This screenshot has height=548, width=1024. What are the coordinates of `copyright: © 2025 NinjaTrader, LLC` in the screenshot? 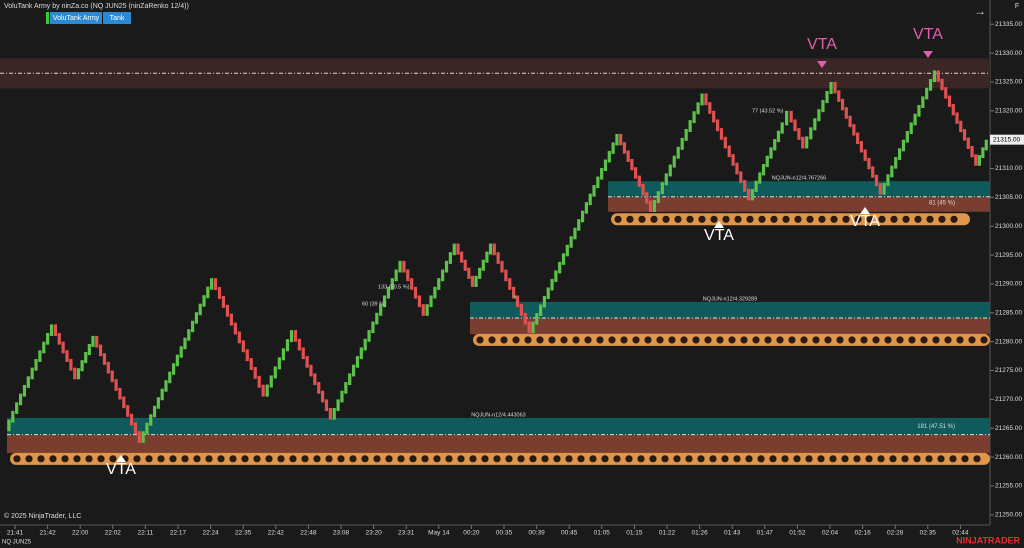 It's located at (42, 516).